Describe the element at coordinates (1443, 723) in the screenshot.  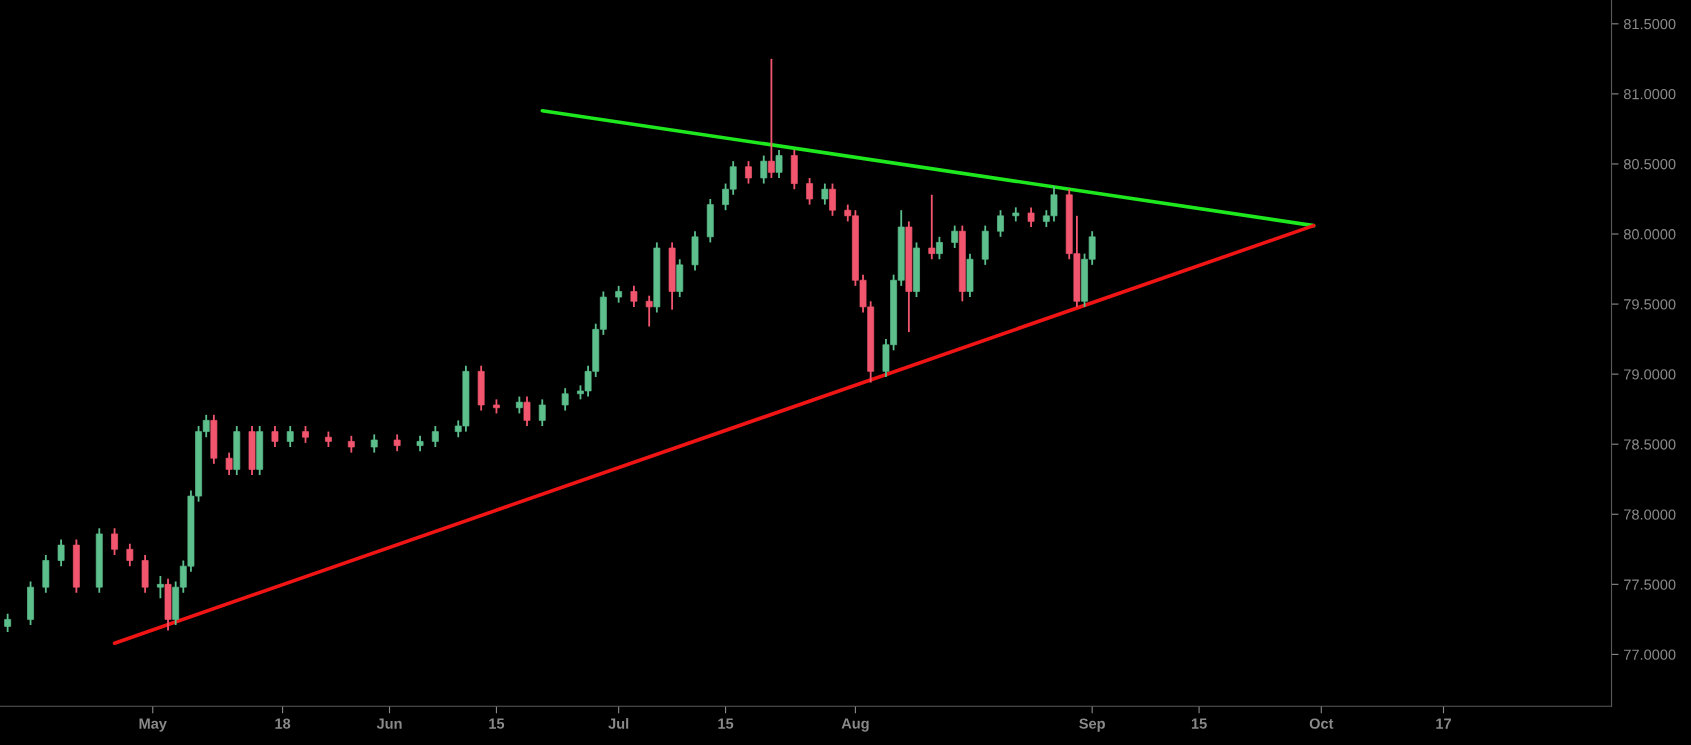
I see `x-tick-label: 17` at that location.